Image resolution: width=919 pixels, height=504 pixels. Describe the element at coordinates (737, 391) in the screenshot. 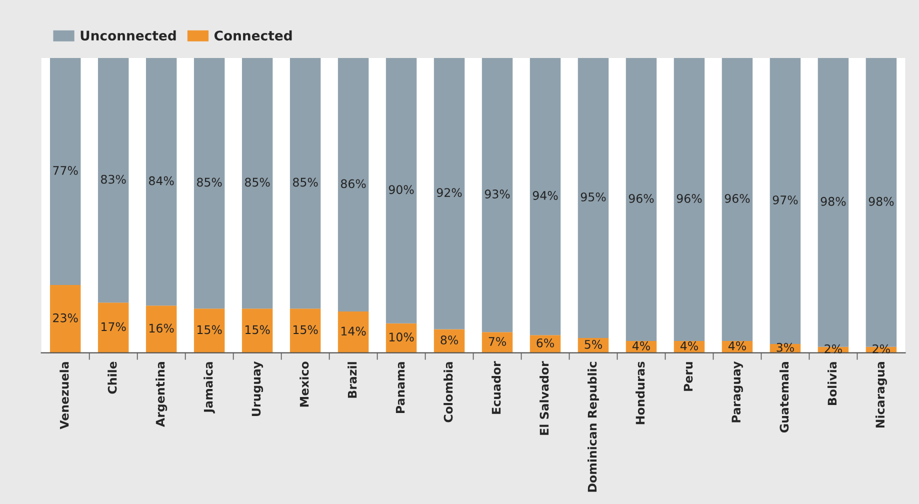

I see `x-tick-label: Paraguay` at that location.